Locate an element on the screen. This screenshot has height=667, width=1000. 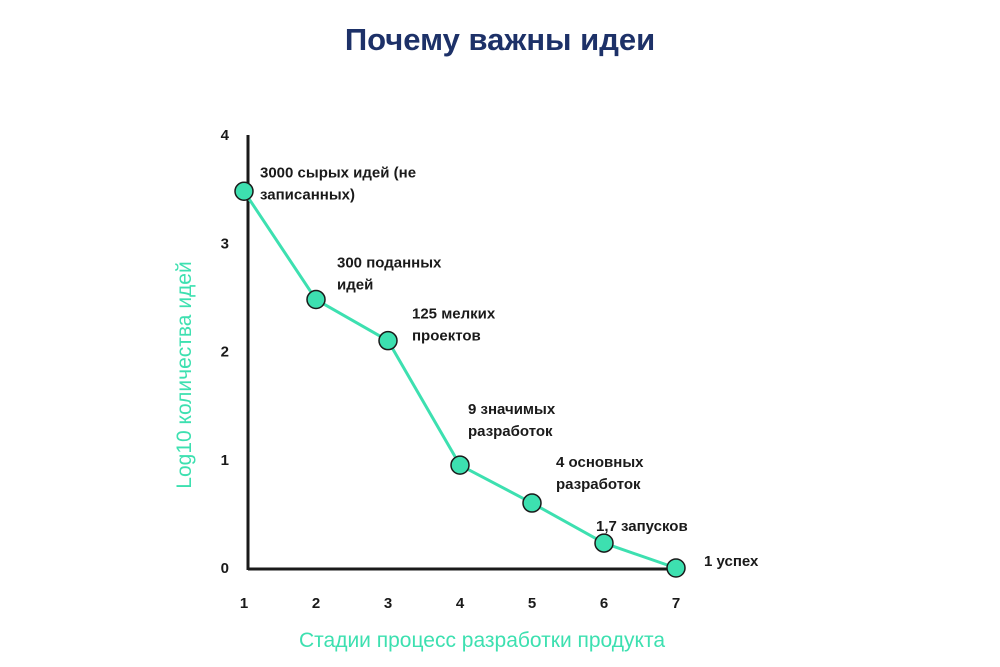
annotation-line: проектов is located at coordinates (446, 336).